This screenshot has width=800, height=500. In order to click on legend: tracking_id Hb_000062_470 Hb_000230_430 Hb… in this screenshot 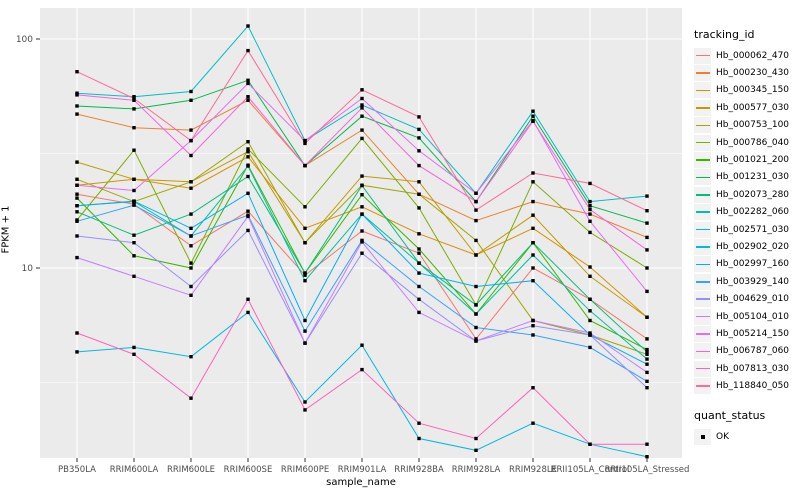, I will do `click(746, 236)`.